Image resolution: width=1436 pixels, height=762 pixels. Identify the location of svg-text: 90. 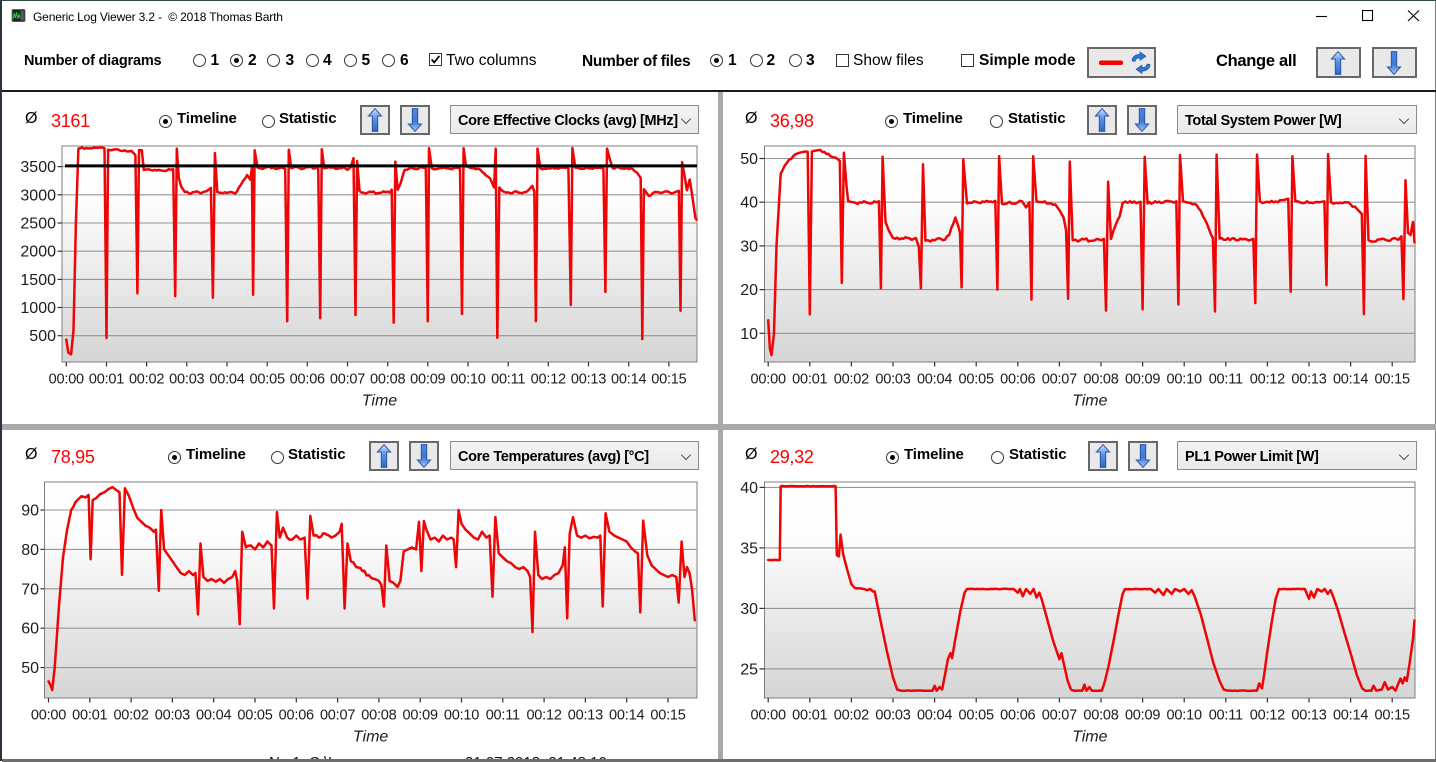
(30, 511).